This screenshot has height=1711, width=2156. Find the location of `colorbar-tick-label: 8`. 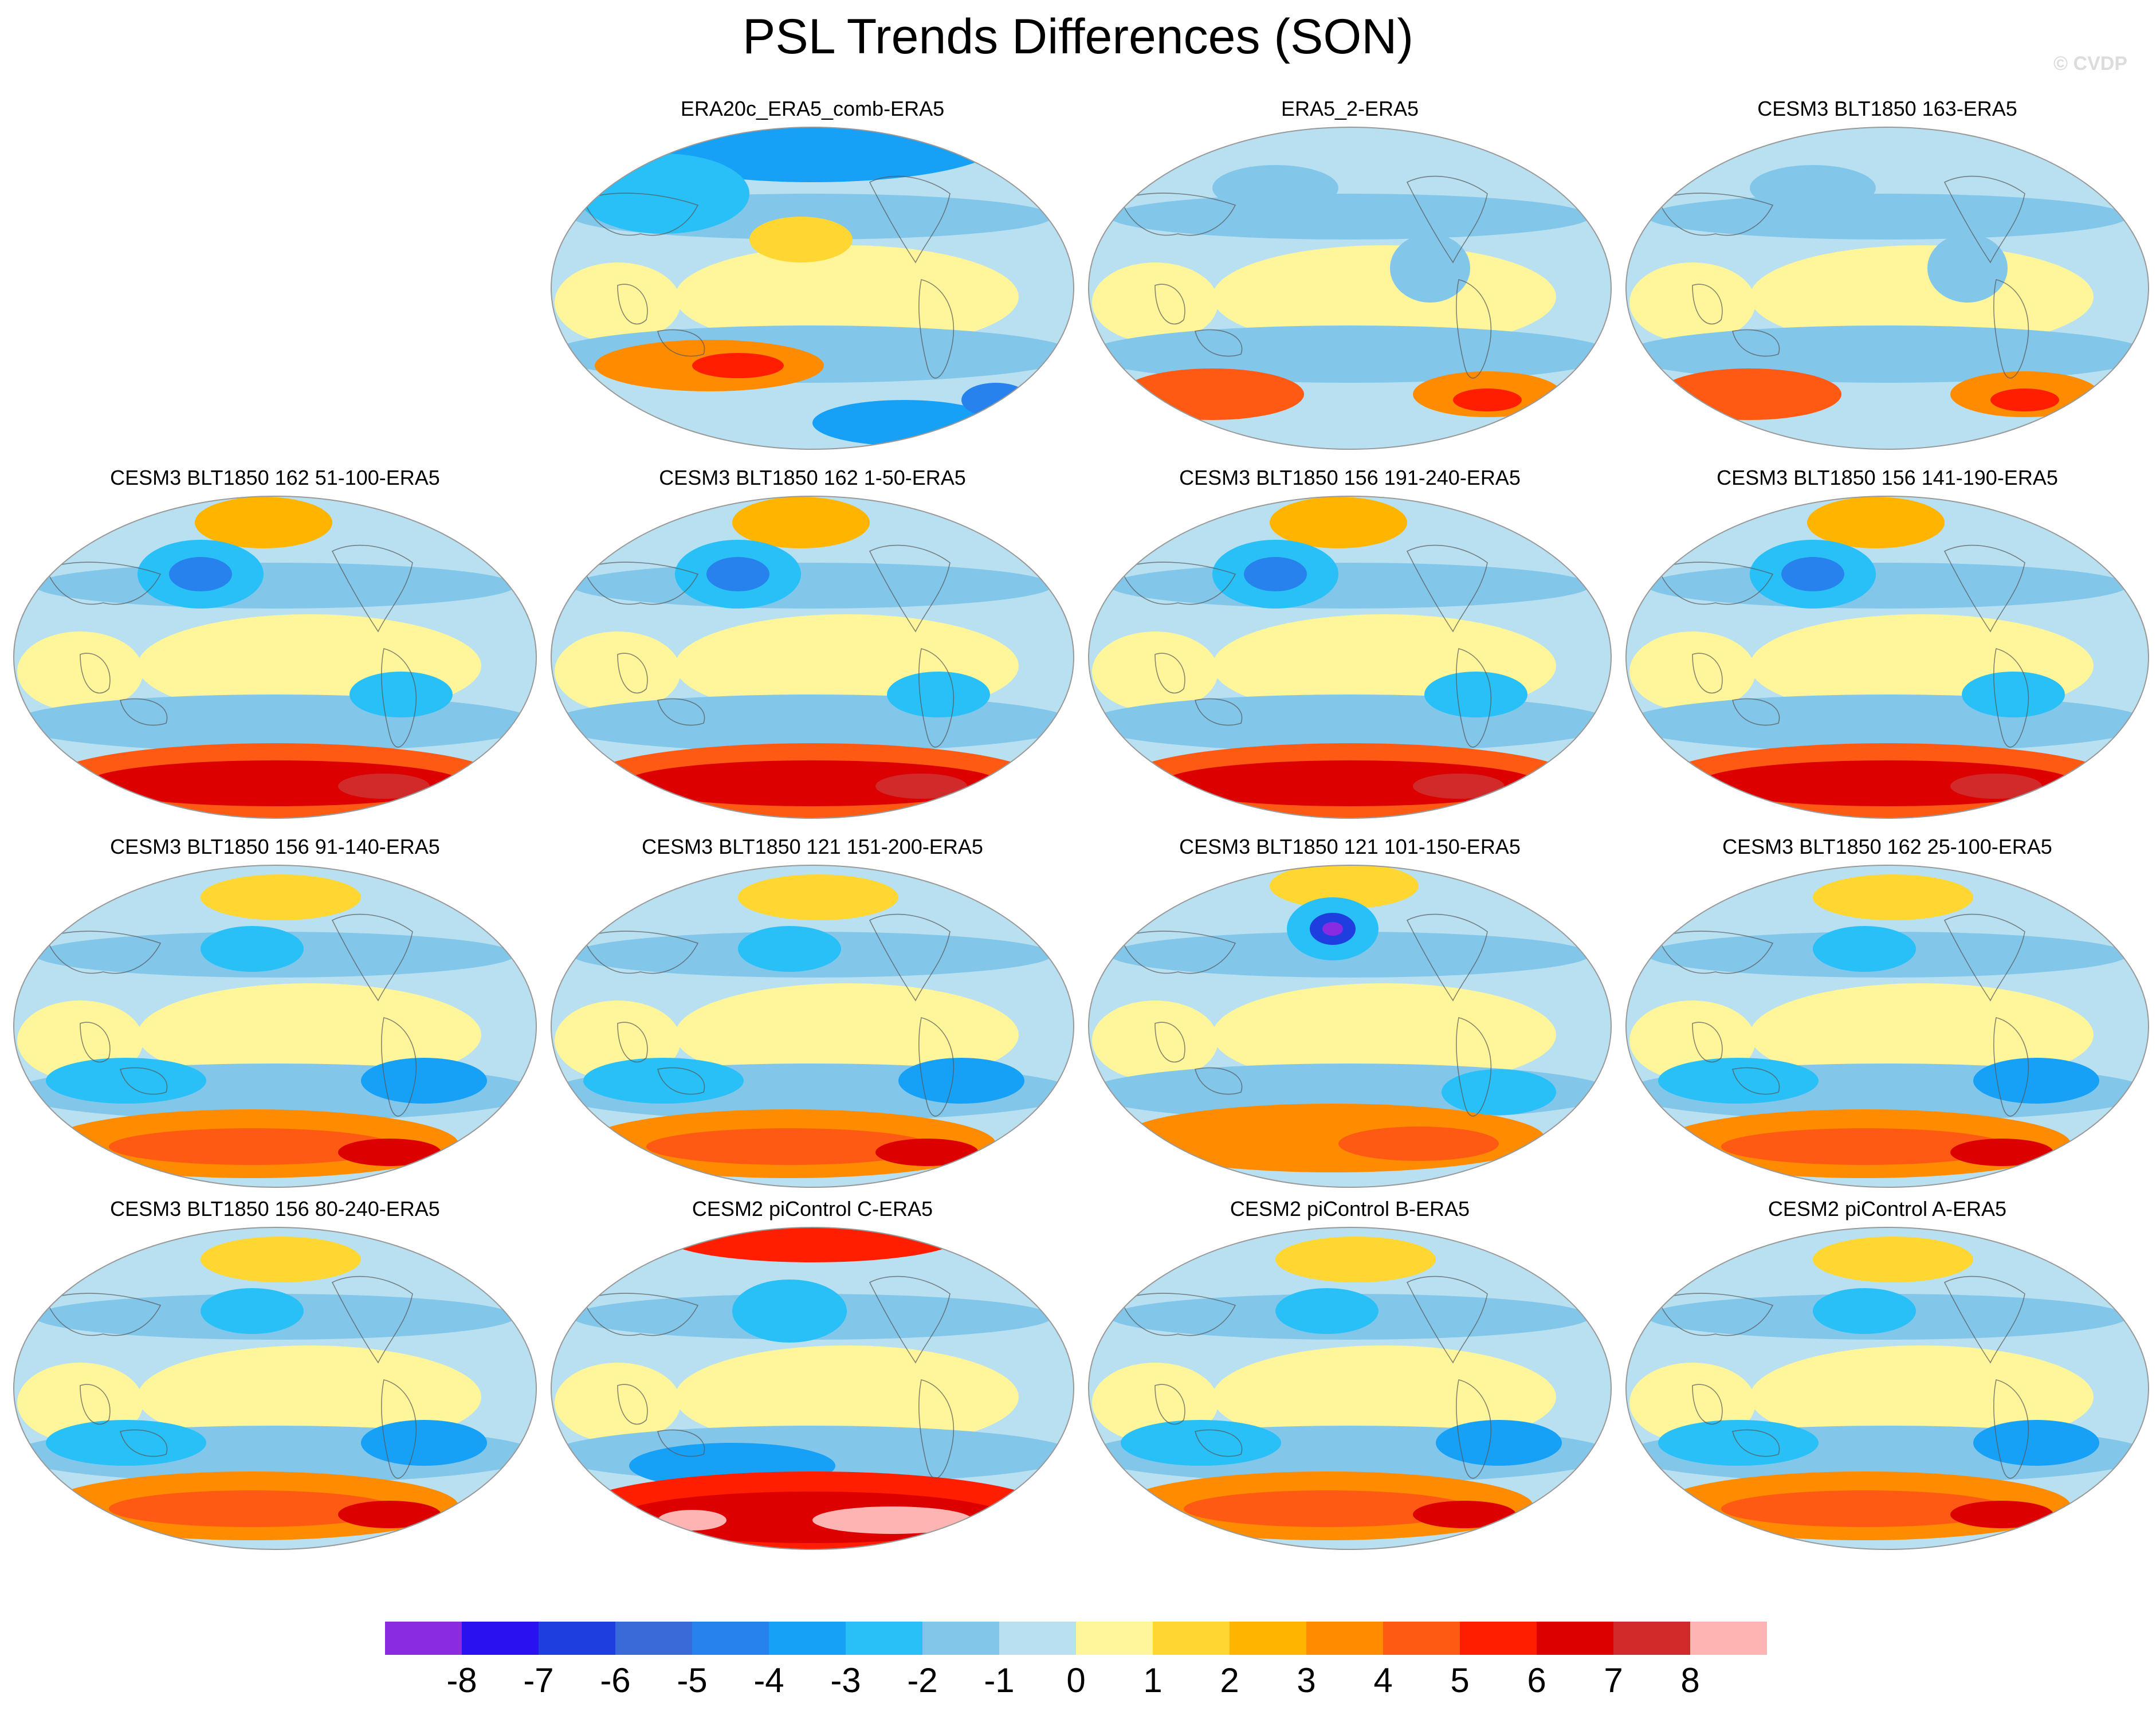

colorbar-tick-label: 8 is located at coordinates (1690, 1680).